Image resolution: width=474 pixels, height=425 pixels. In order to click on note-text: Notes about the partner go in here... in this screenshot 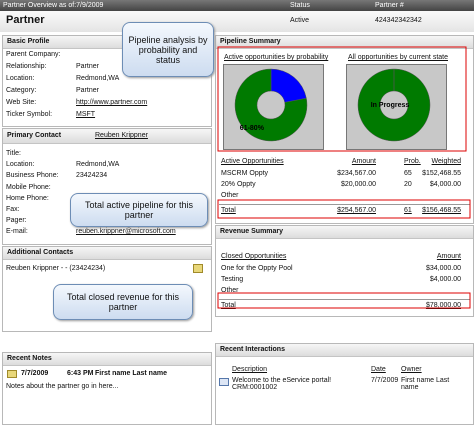, I will do `click(62, 386)`.